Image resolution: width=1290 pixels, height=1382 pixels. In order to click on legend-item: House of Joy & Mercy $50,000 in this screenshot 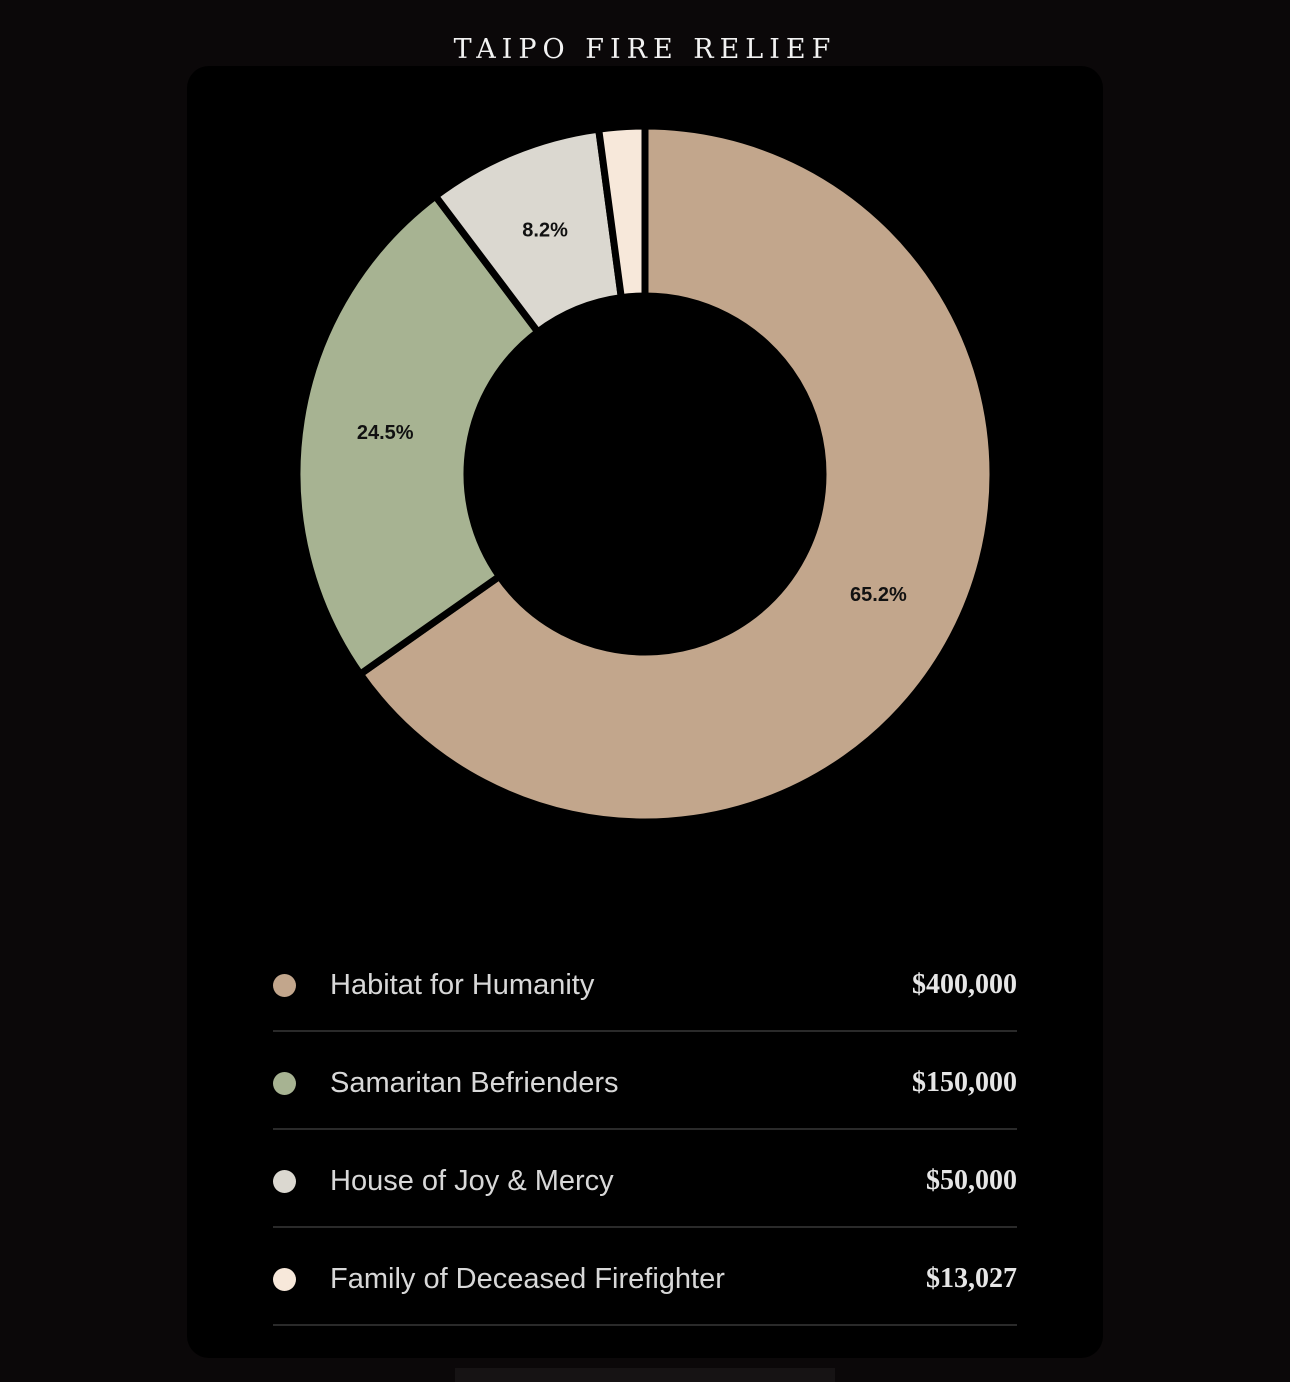, I will do `click(645, 1180)`.